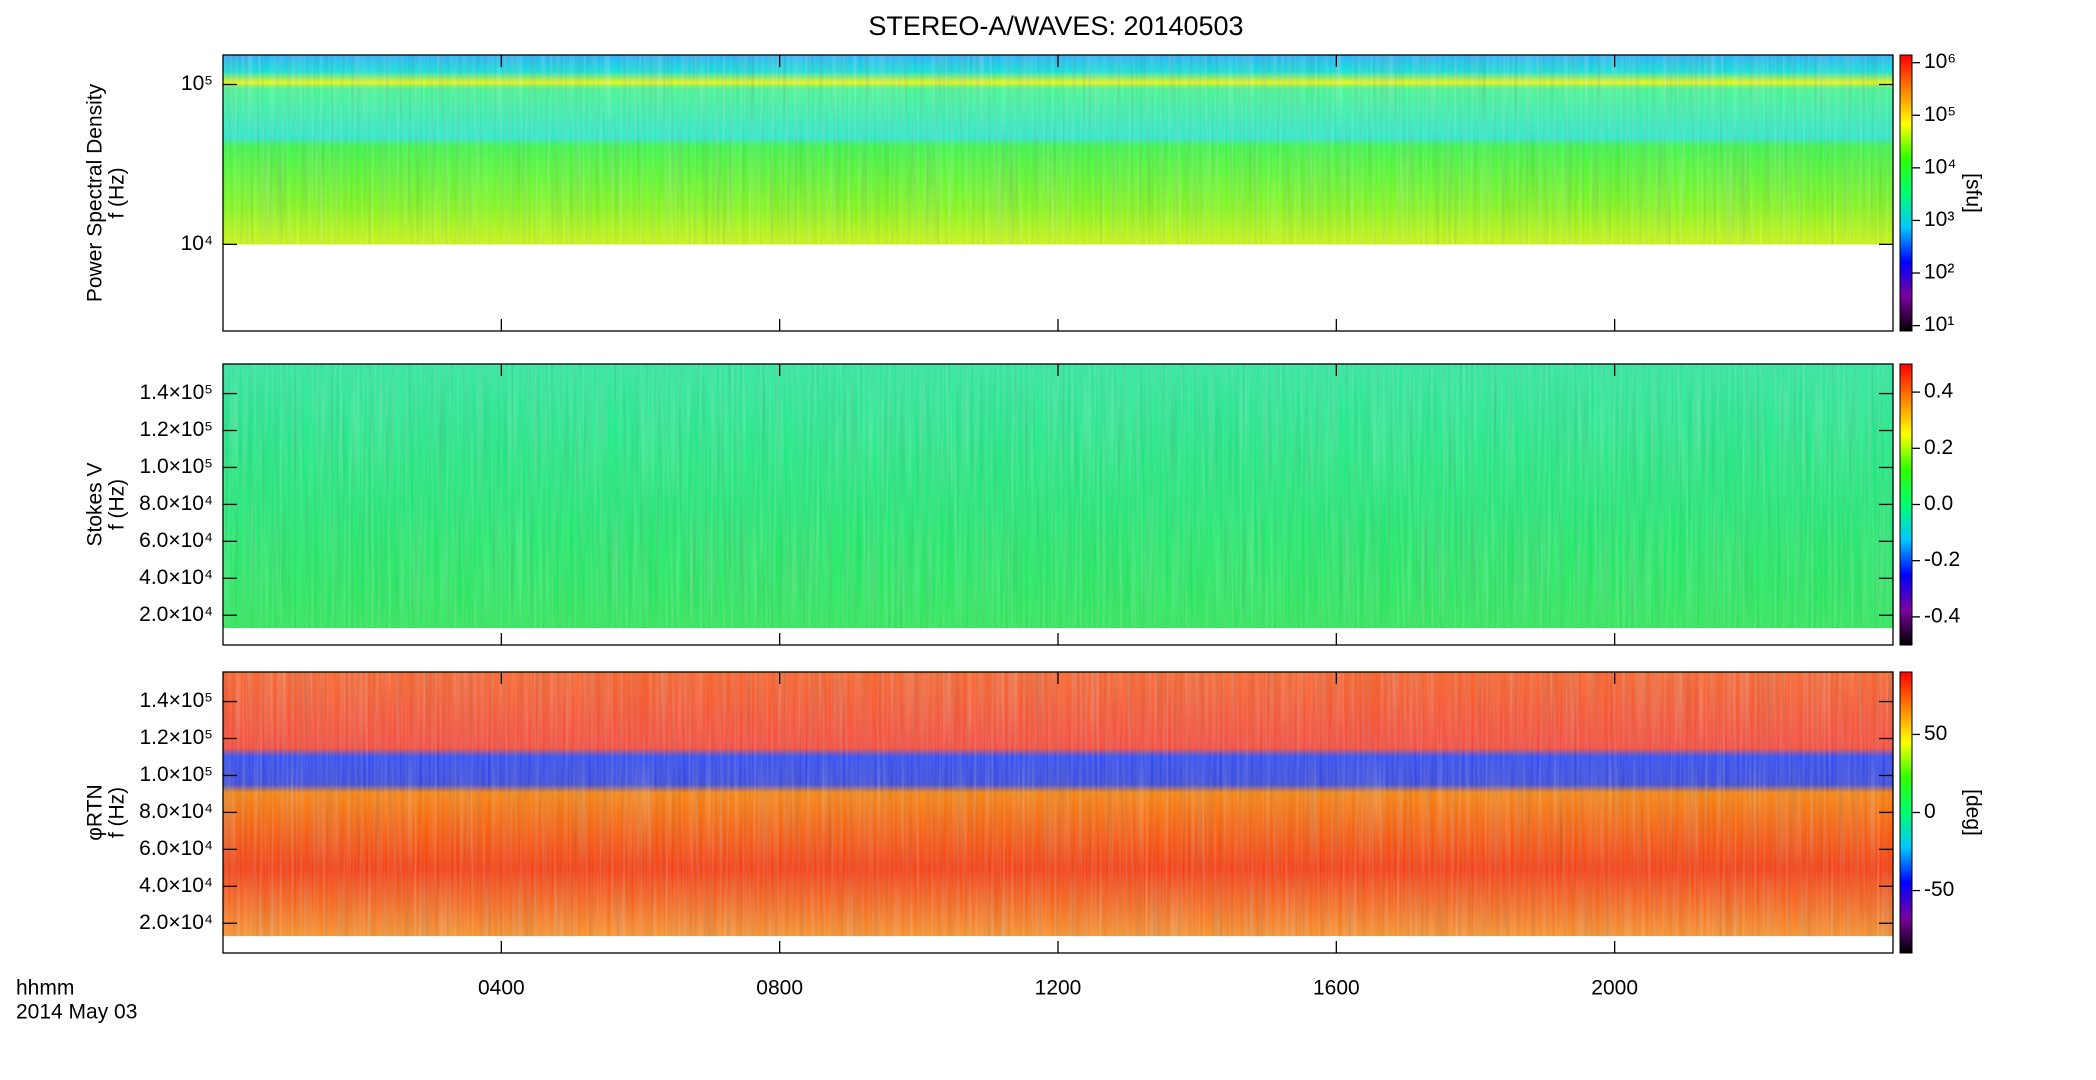 This screenshot has height=1080, width=2096. I want to click on y-tick-label: 10⁵, so click(197, 83).